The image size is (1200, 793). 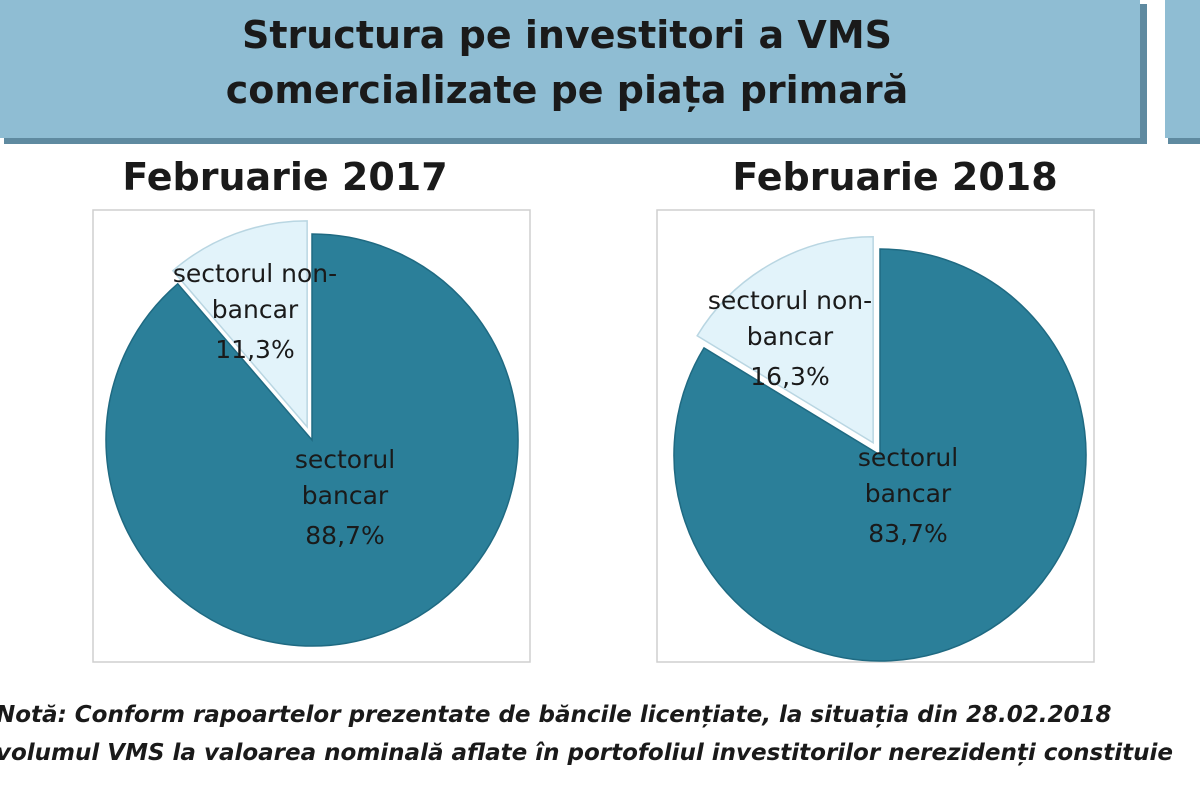 What do you see at coordinates (345, 535) in the screenshot?
I see `slice-value-label: 88,7%` at bounding box center [345, 535].